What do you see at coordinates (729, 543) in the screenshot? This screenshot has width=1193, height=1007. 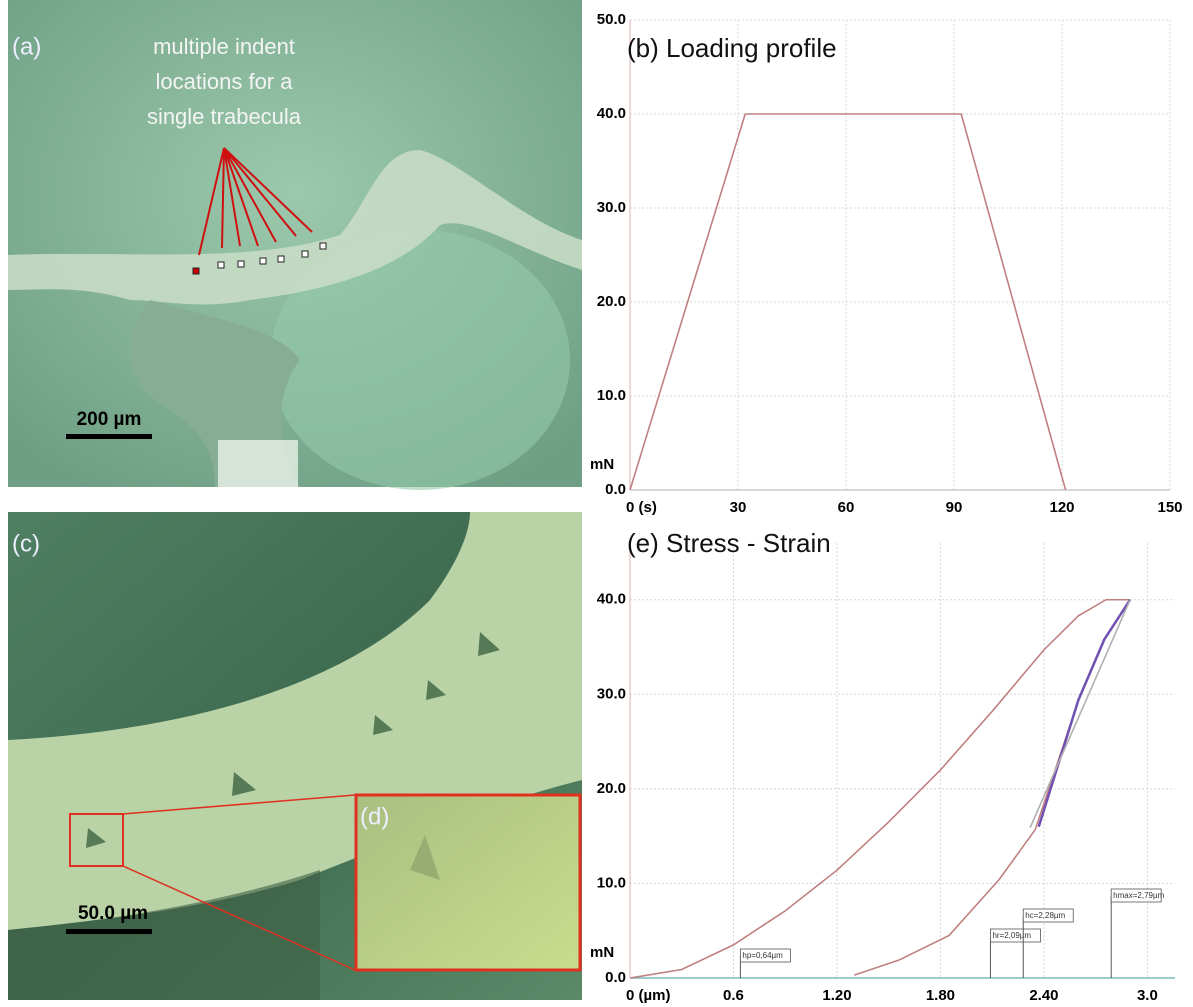 I see `chart-title: (e) Stress - Strain` at bounding box center [729, 543].